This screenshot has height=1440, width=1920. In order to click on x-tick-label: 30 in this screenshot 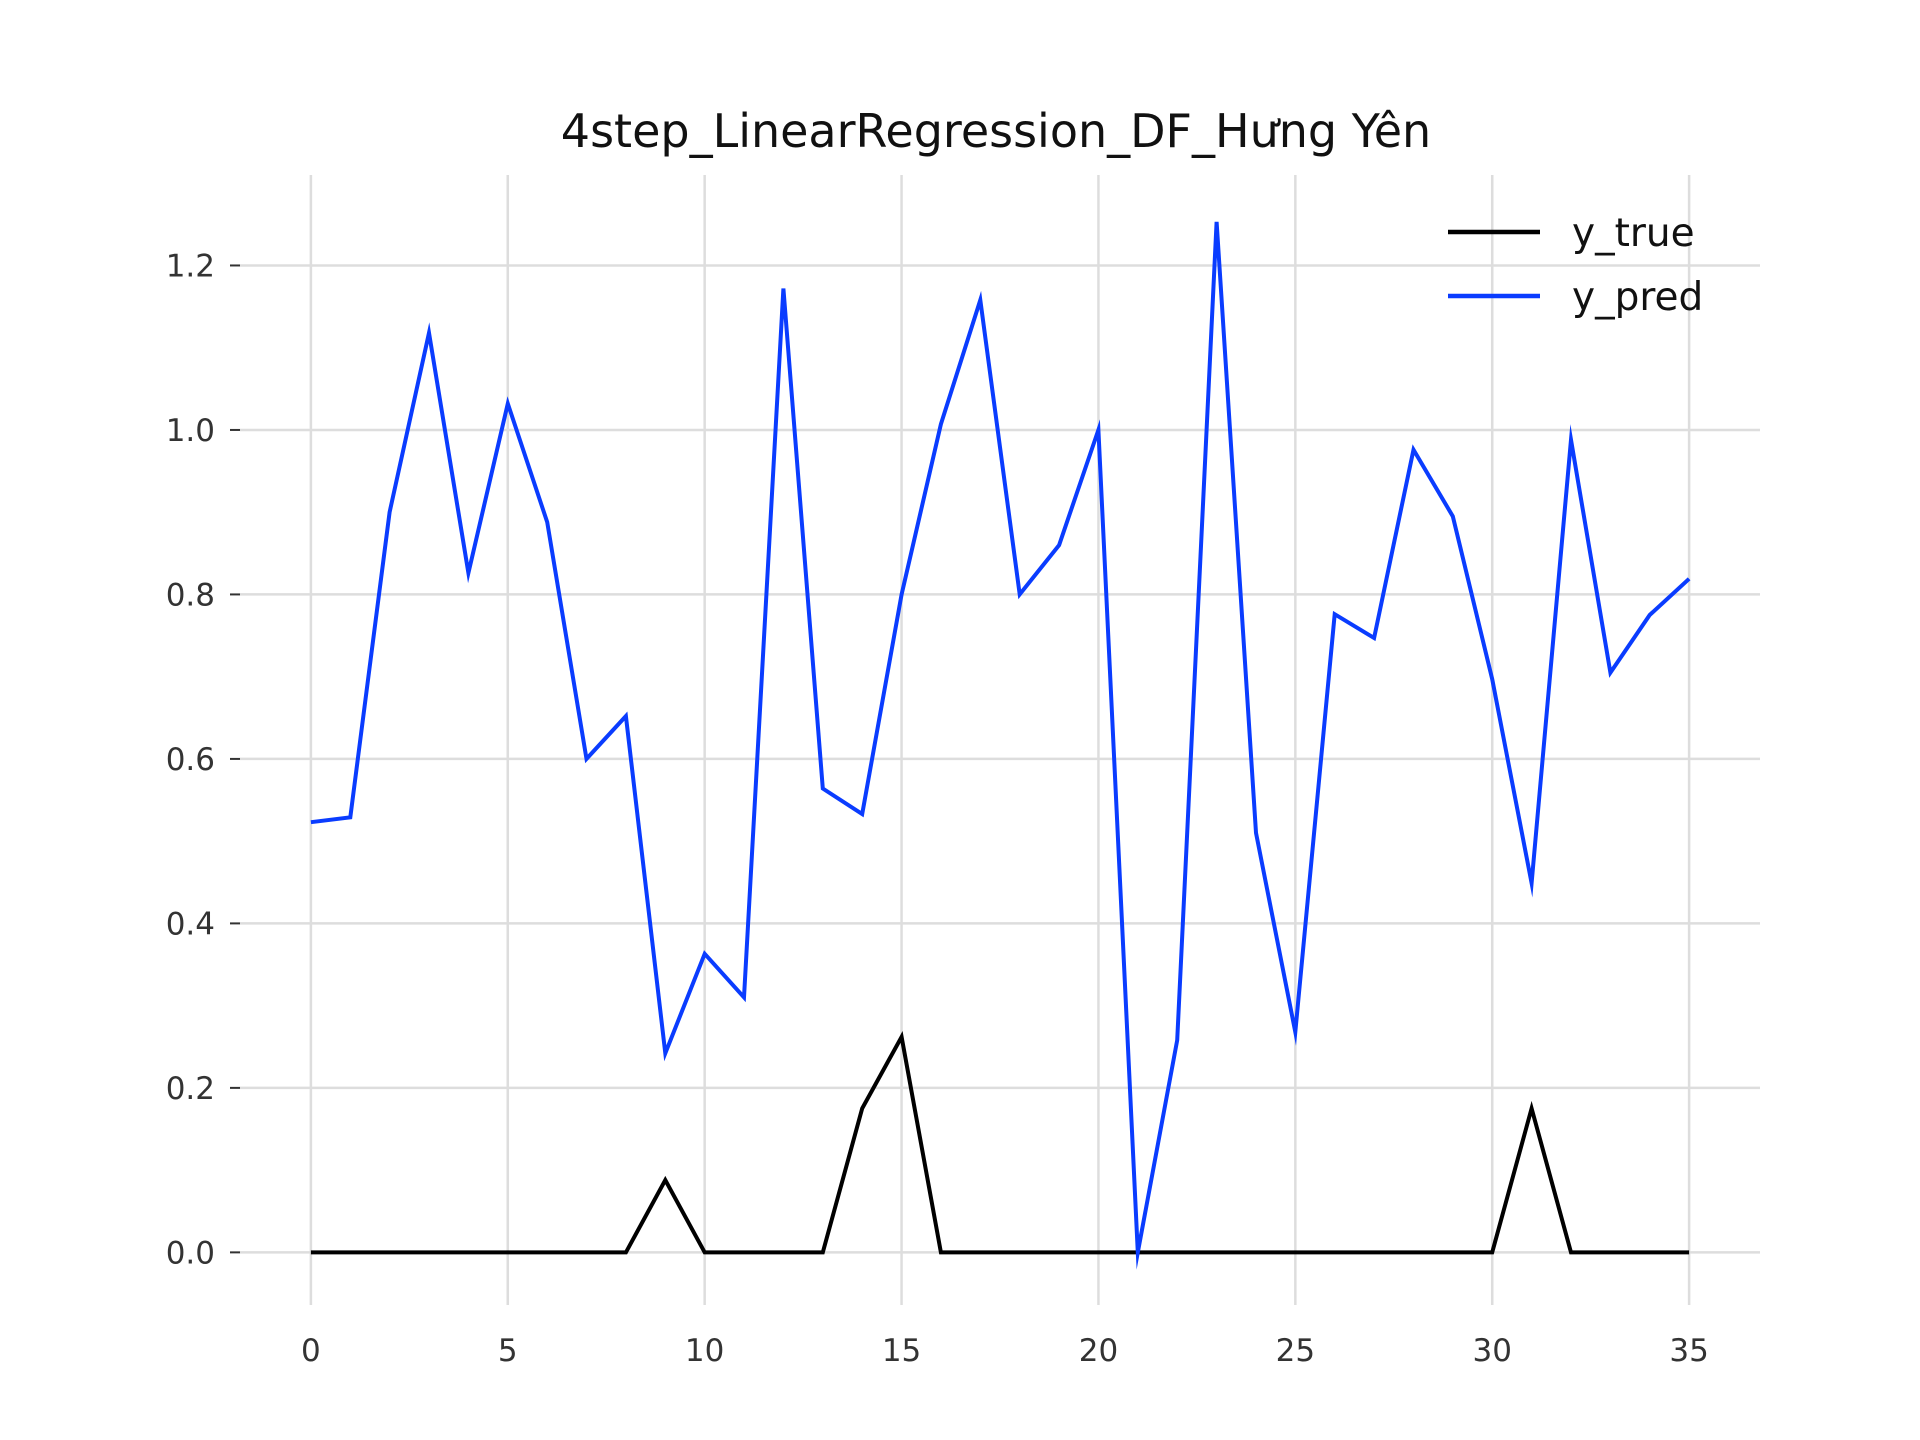, I will do `click(1492, 1351)`.